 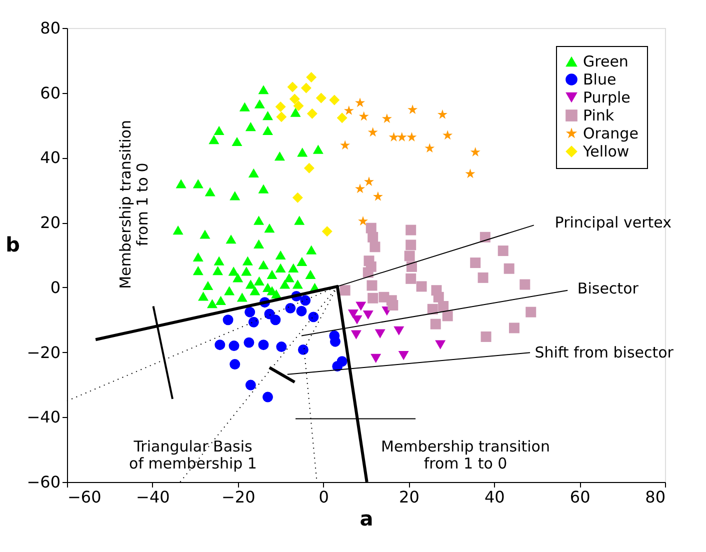 What do you see at coordinates (598, 115) in the screenshot?
I see `legend-label: Pink` at bounding box center [598, 115].